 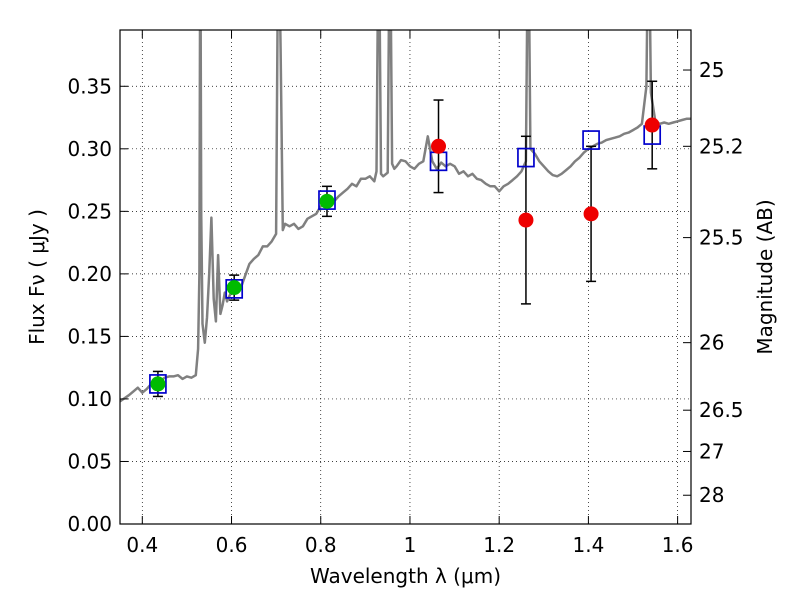 What do you see at coordinates (142, 545) in the screenshot?
I see `x-tick-label: 0.4` at bounding box center [142, 545].